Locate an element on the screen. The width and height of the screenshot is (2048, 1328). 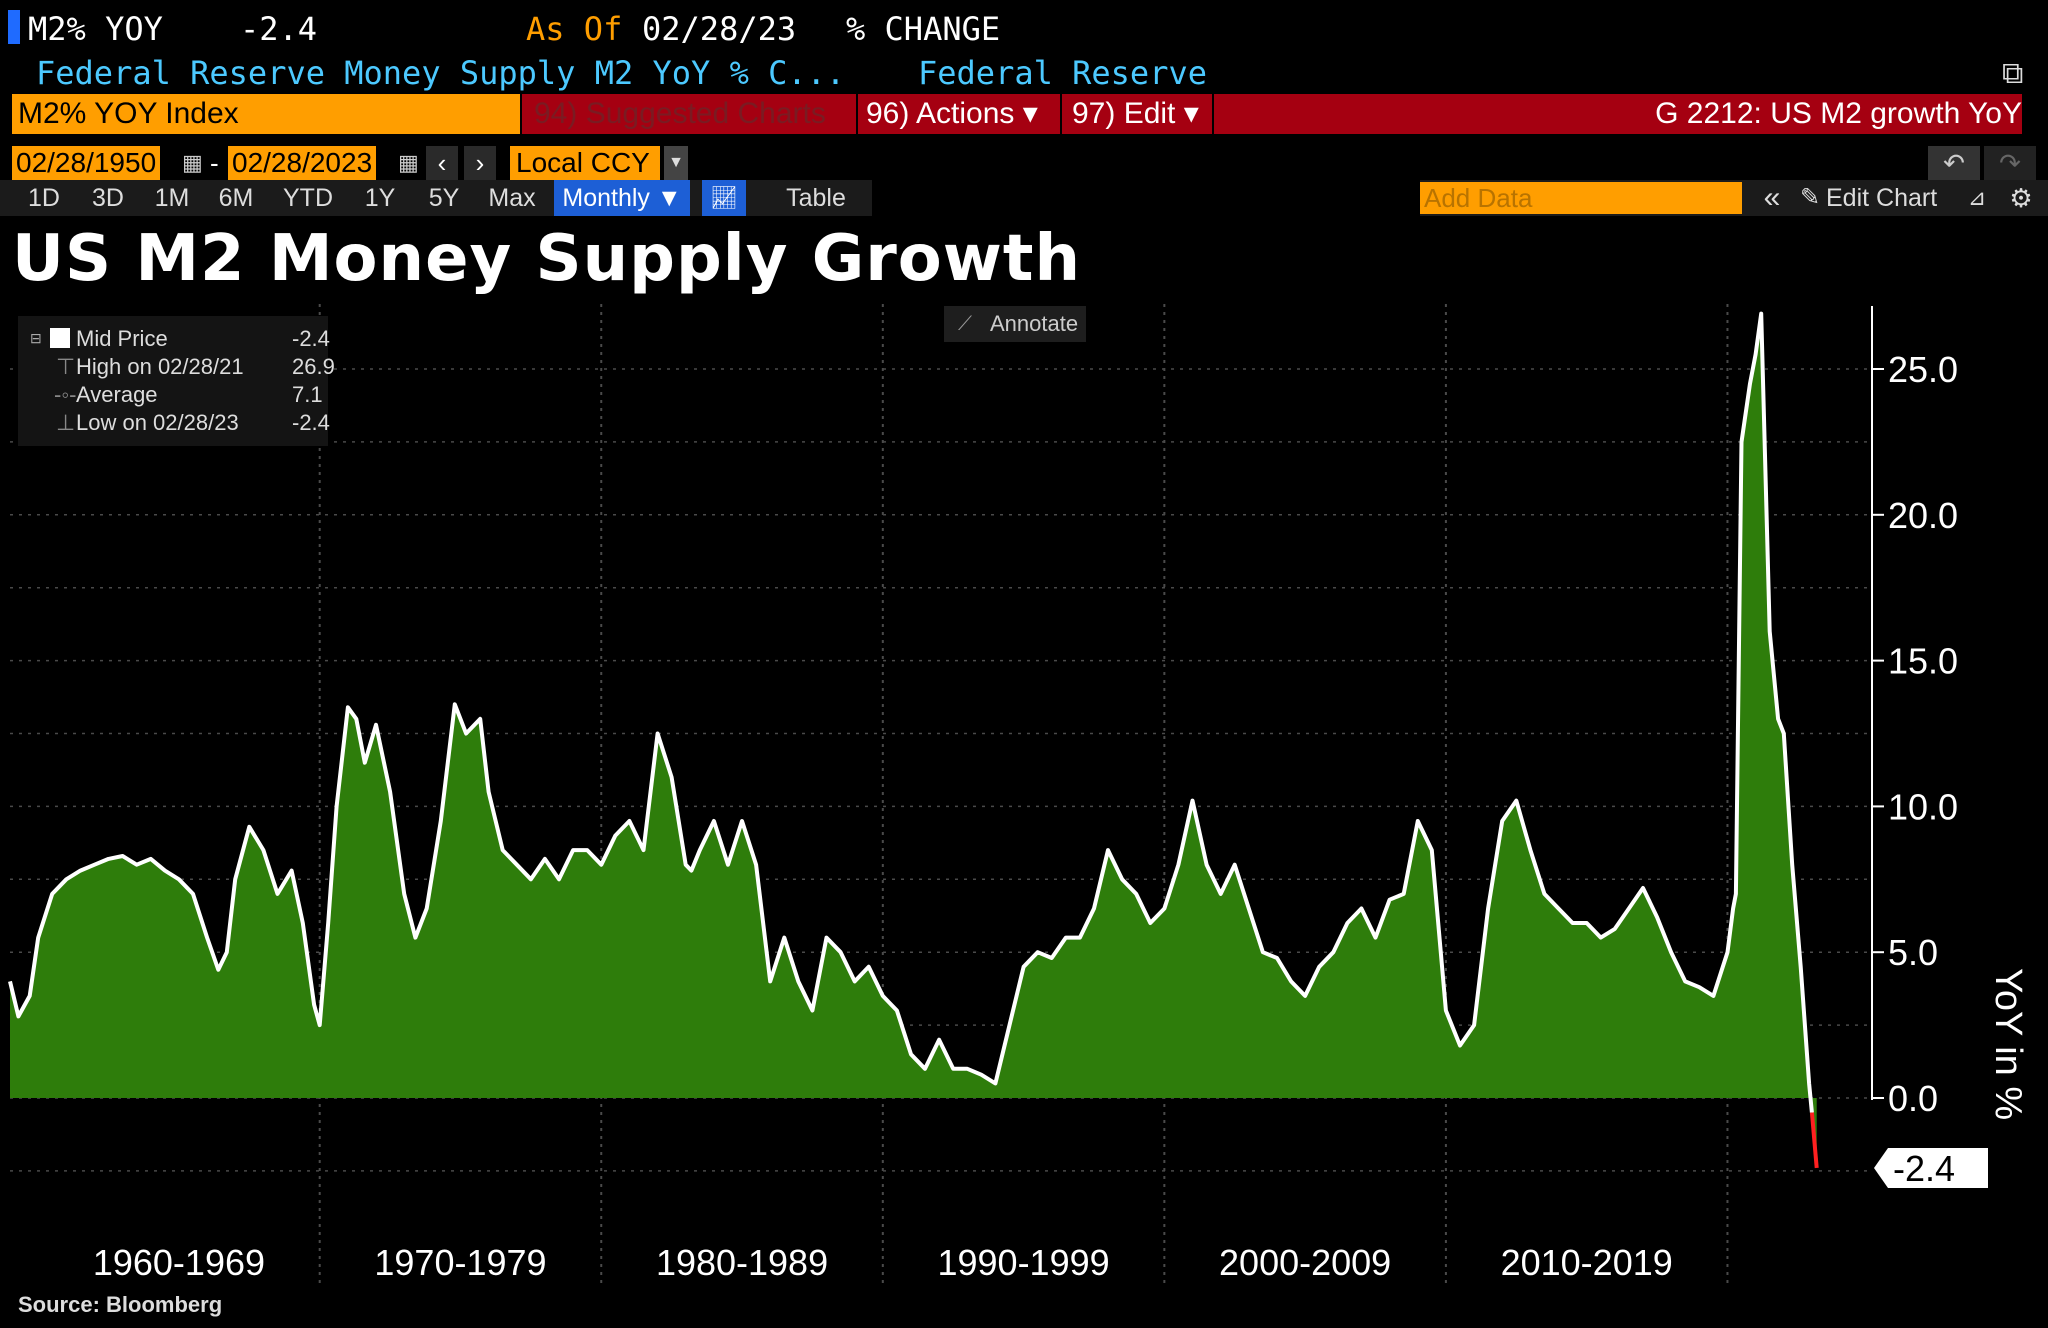
collapse-icon: « is located at coordinates (1772, 197).